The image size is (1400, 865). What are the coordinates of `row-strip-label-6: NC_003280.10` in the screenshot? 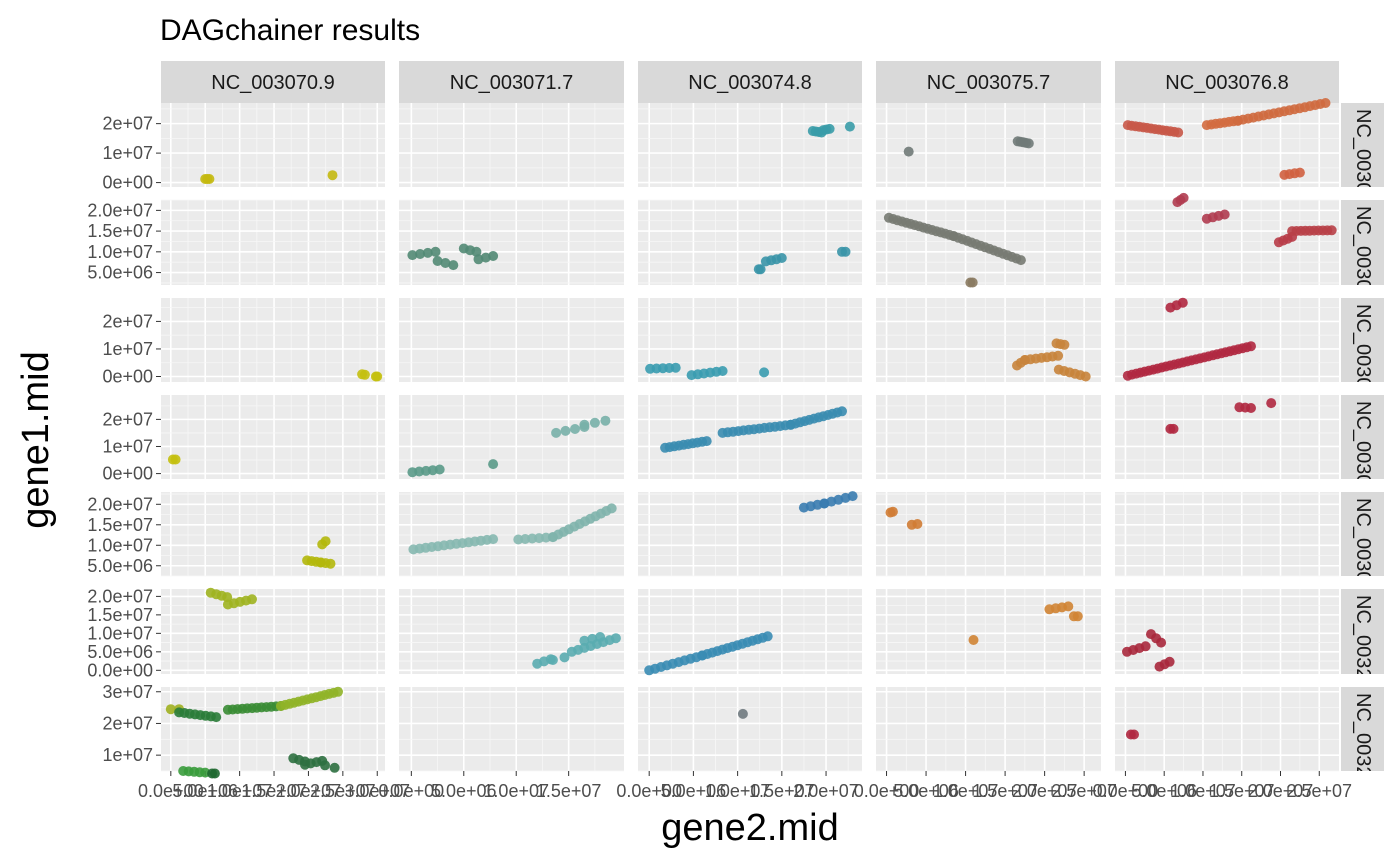 It's located at (1363, 760).